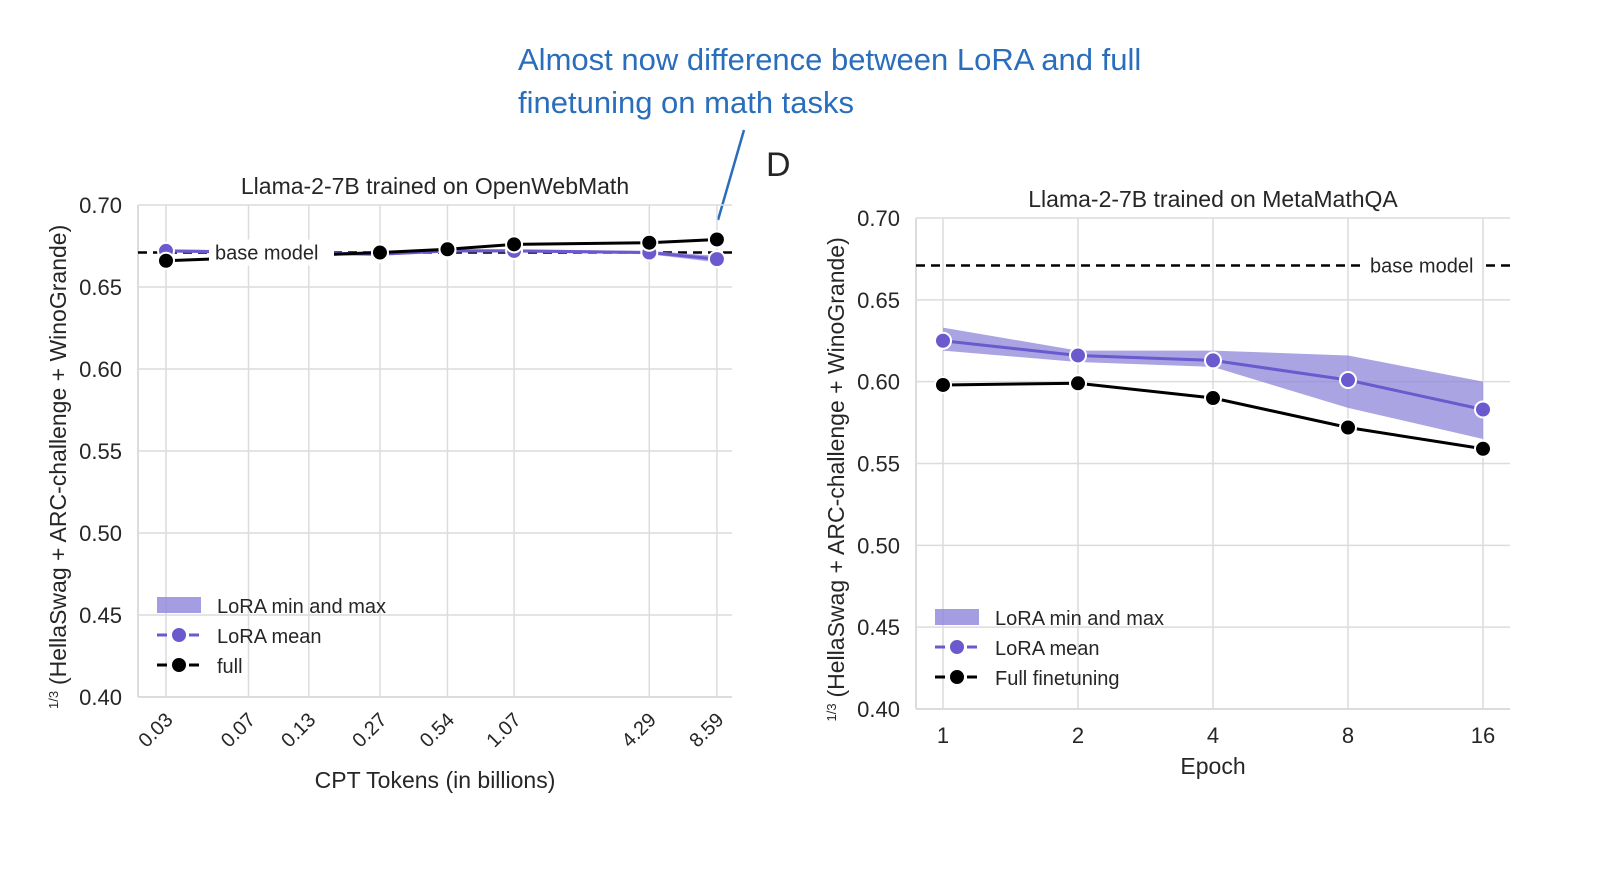  What do you see at coordinates (298, 730) in the screenshot?
I see `x-tick-label: 0.13` at bounding box center [298, 730].